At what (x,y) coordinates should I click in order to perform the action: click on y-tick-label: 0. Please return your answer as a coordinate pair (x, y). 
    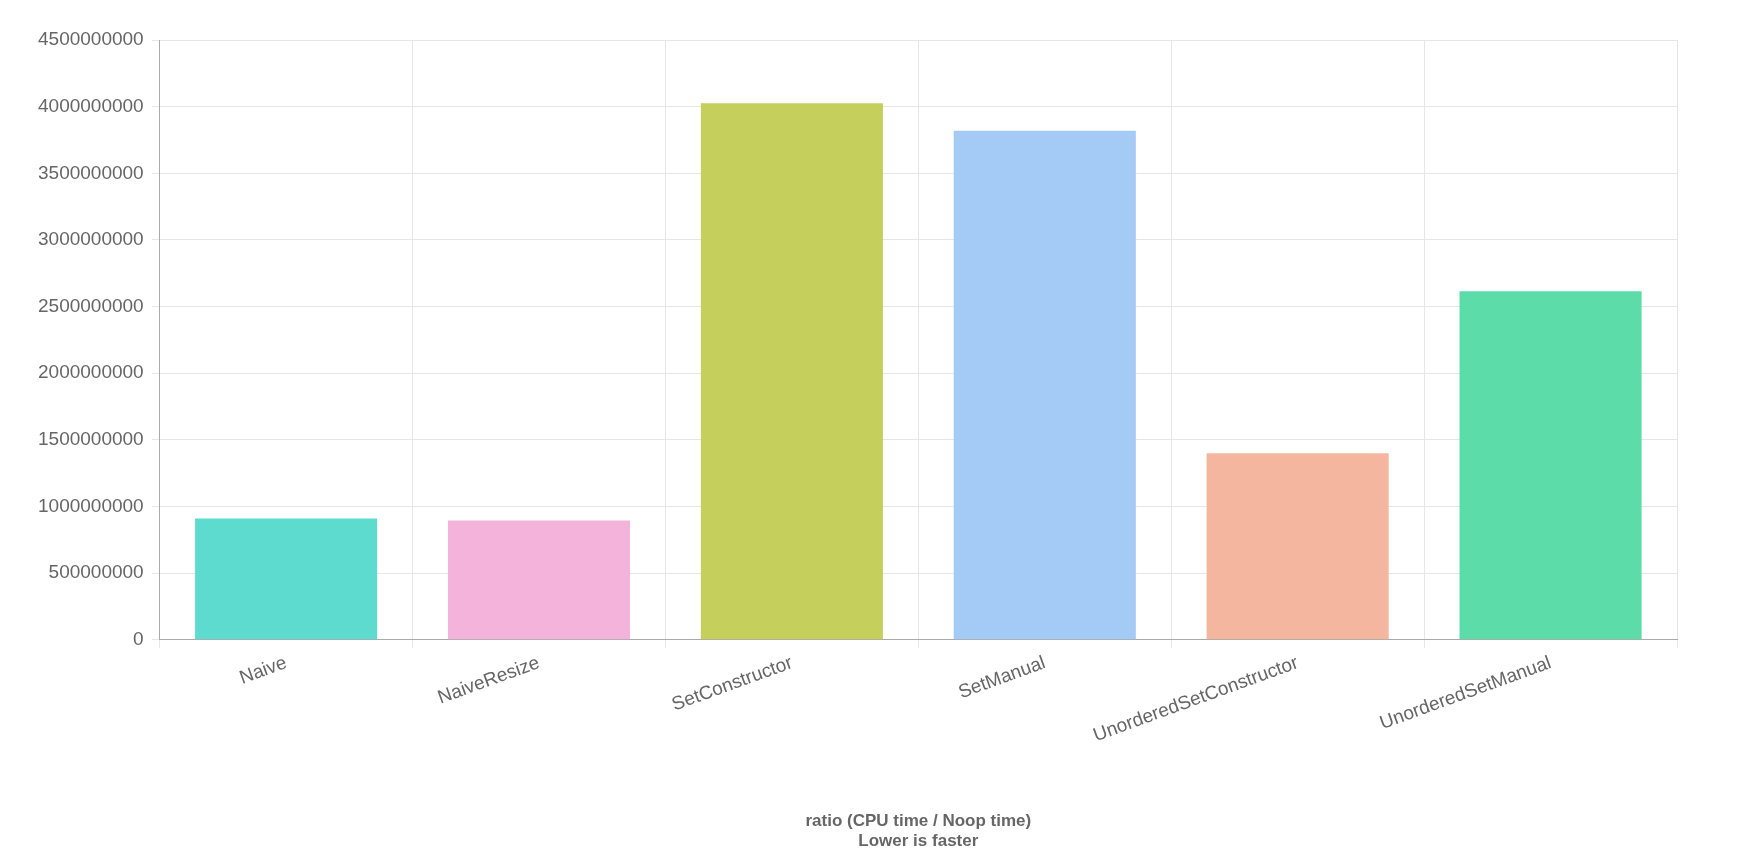
    Looking at the image, I should click on (138, 638).